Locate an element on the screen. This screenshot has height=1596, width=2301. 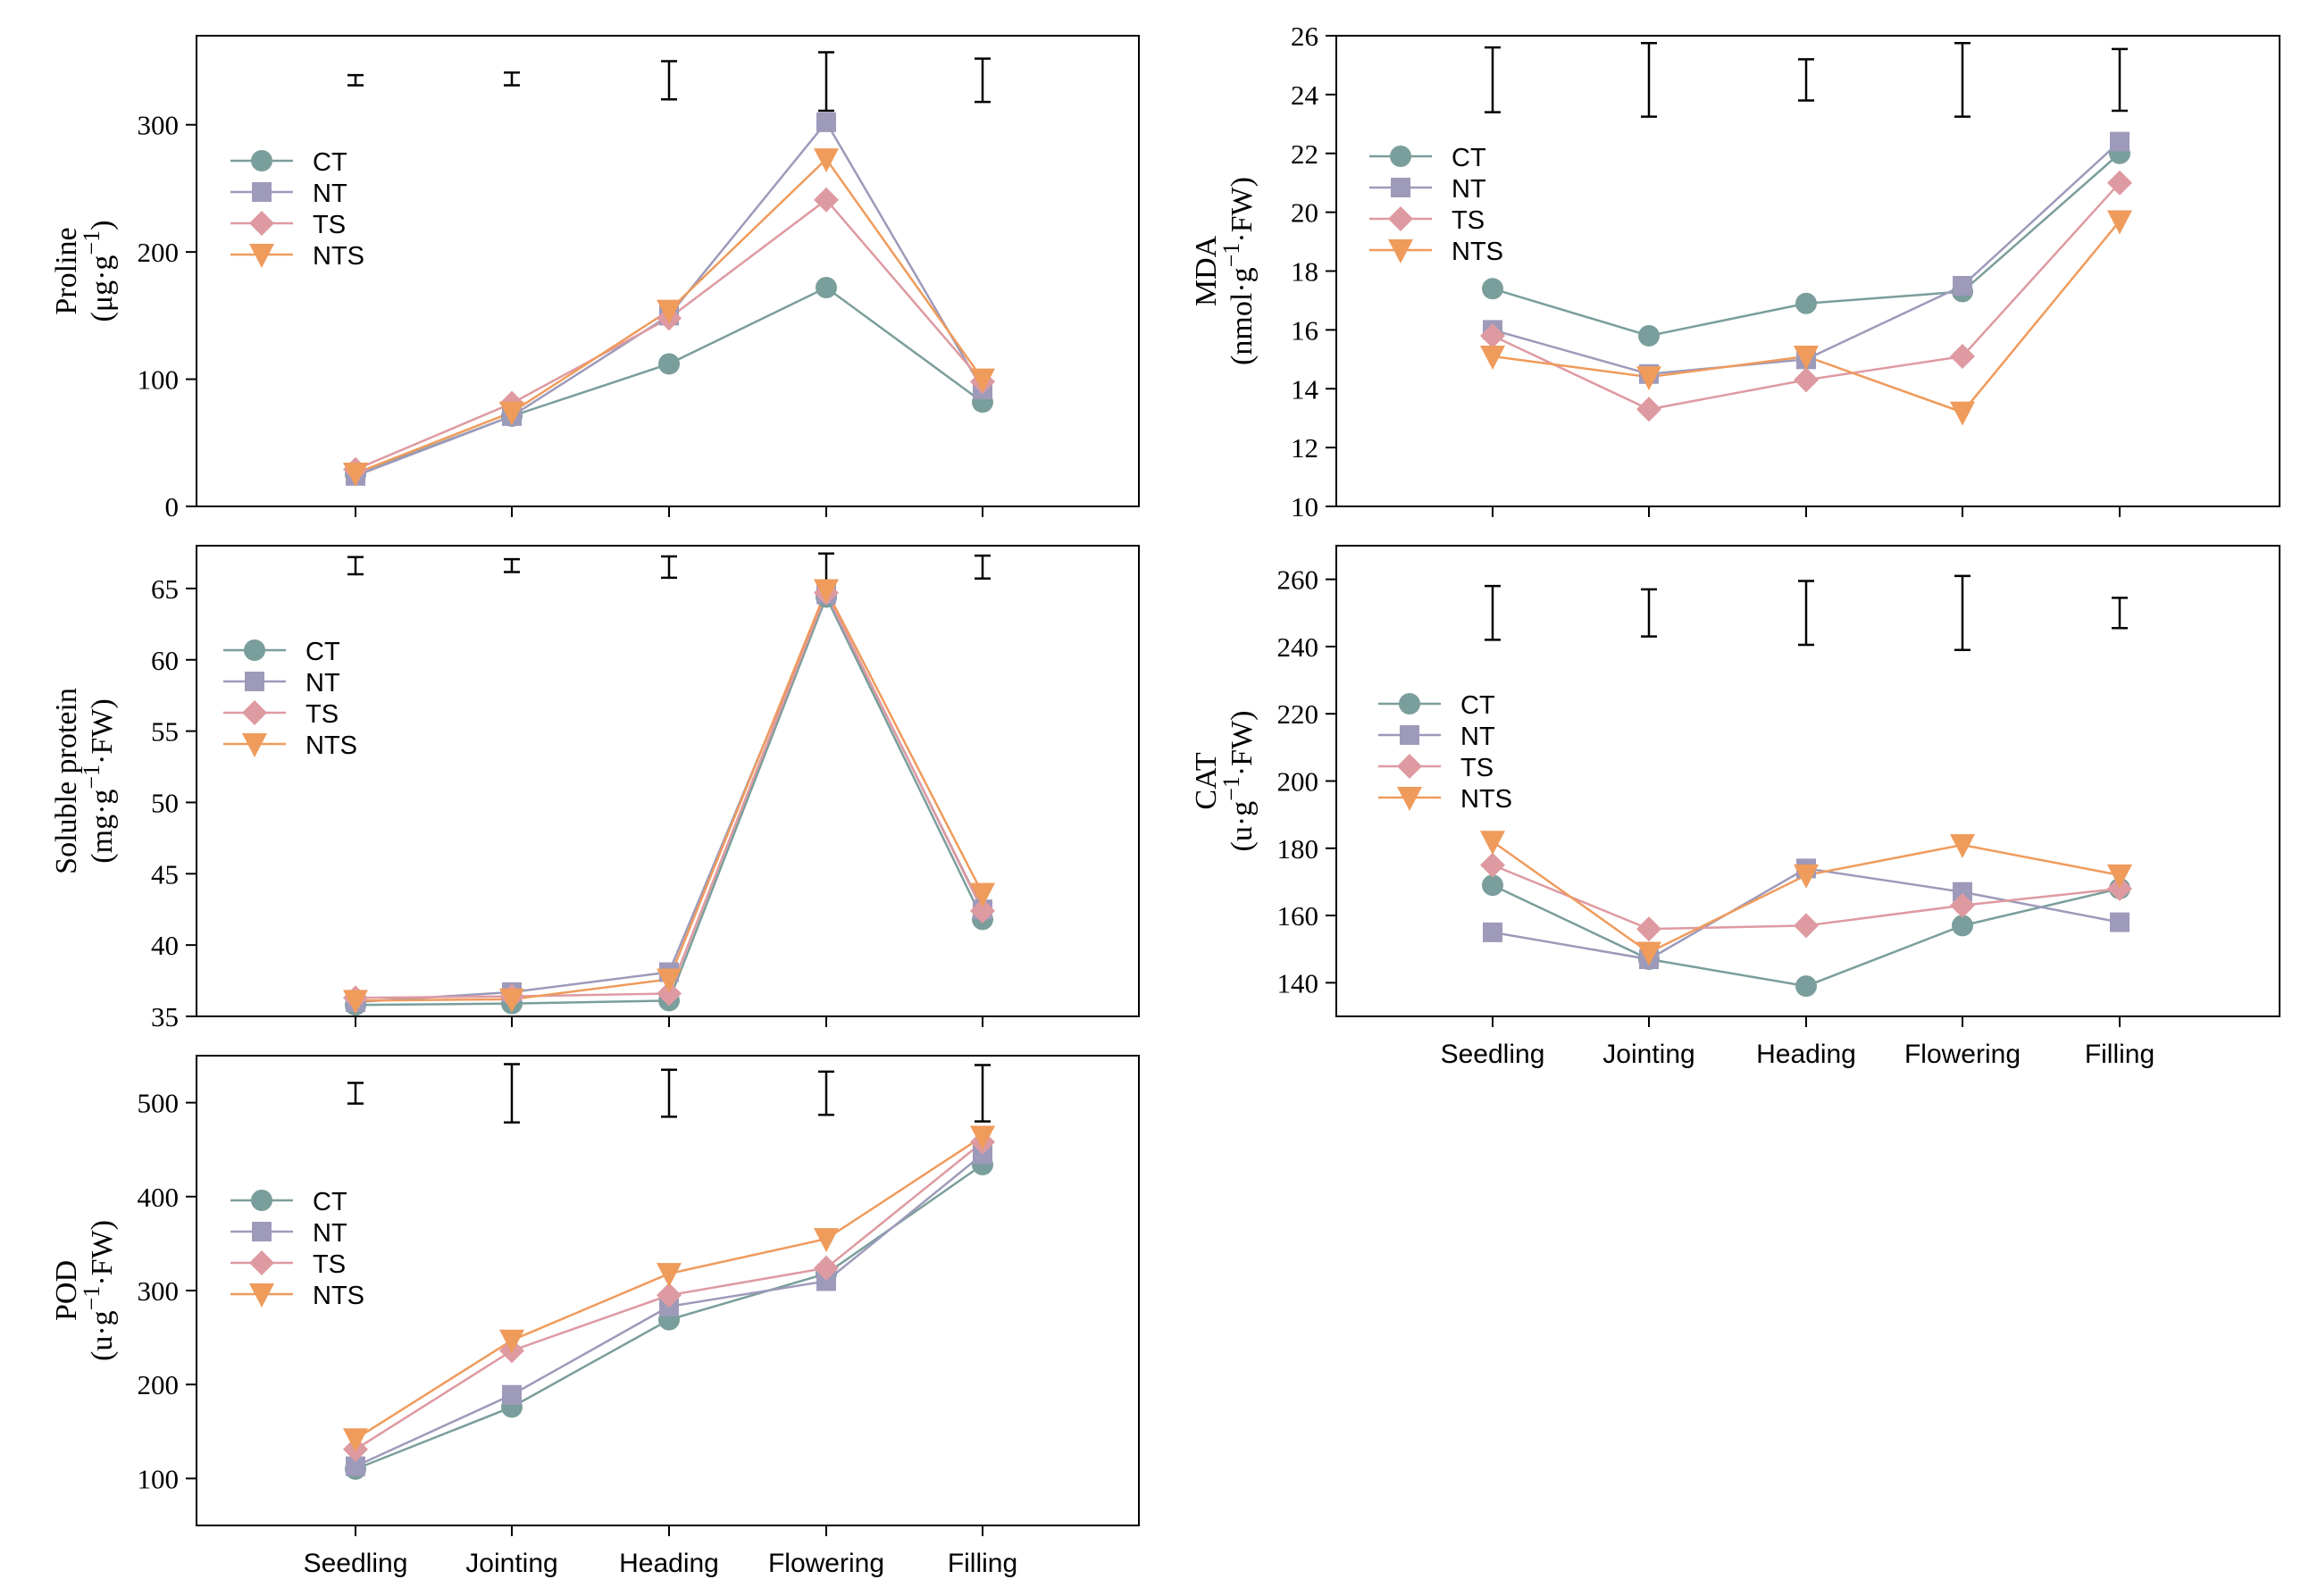
pod-y-axis-label-line2: (u·g−1·FW) is located at coordinates (99, 1290).